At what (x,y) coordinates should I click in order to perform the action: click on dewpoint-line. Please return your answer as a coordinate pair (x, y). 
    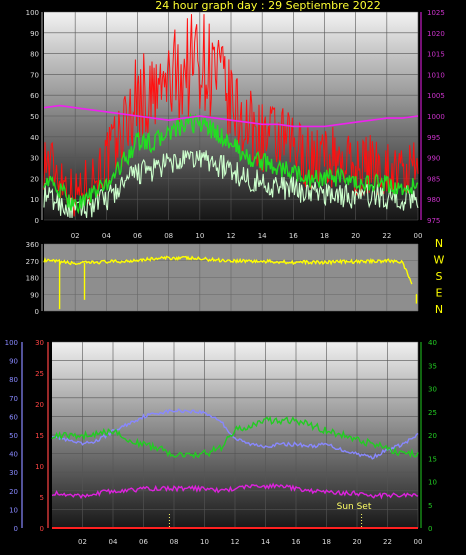
    Looking at the image, I should click on (235, 491).